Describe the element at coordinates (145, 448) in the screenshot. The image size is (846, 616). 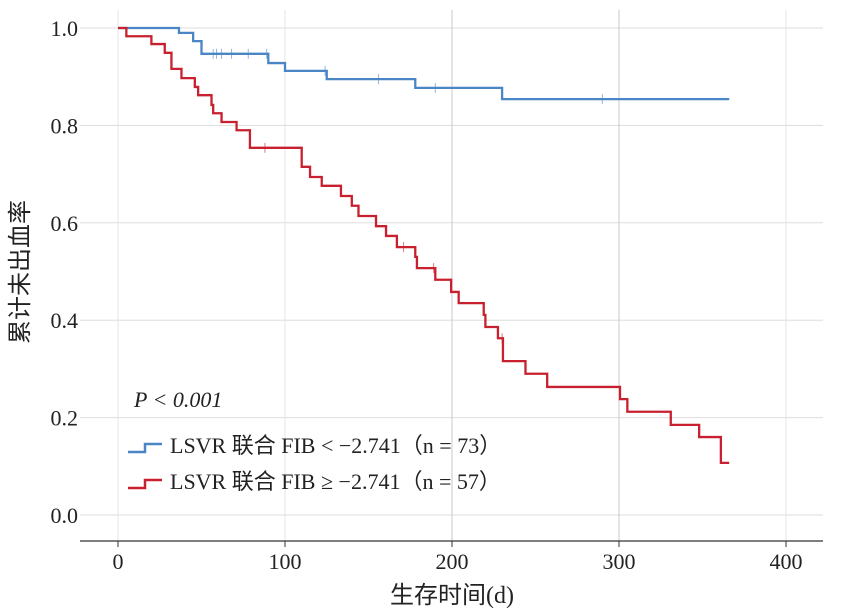
I see `legend-swatch-low` at that location.